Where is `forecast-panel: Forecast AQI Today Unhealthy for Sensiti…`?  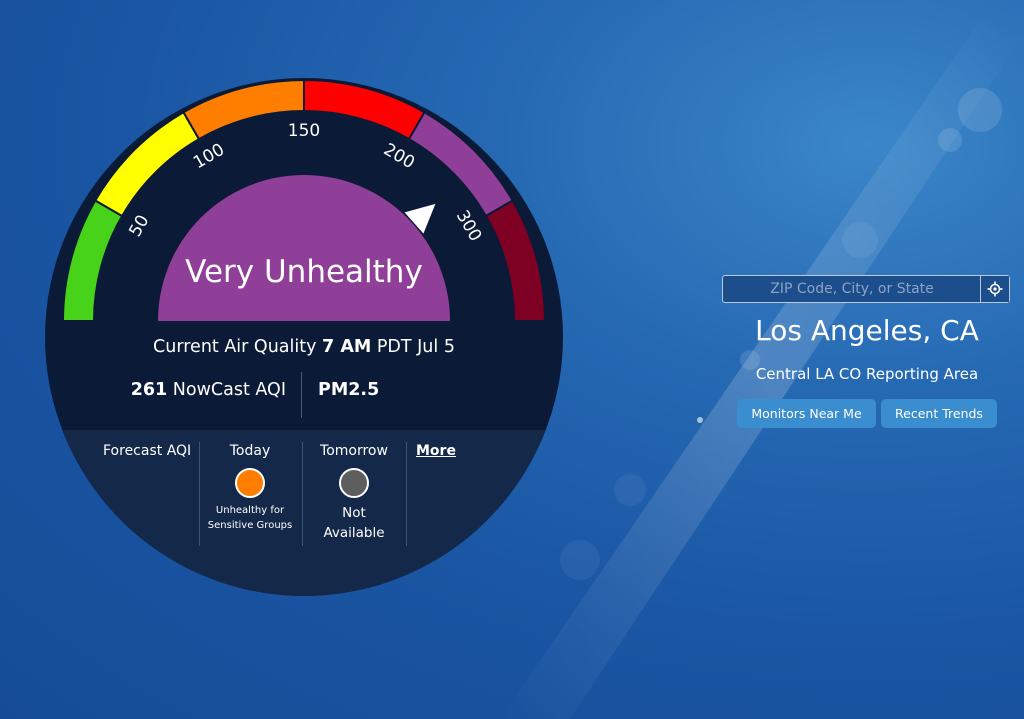
forecast-panel: Forecast AQI Today Unhealthy for Sensiti… is located at coordinates (304, 495).